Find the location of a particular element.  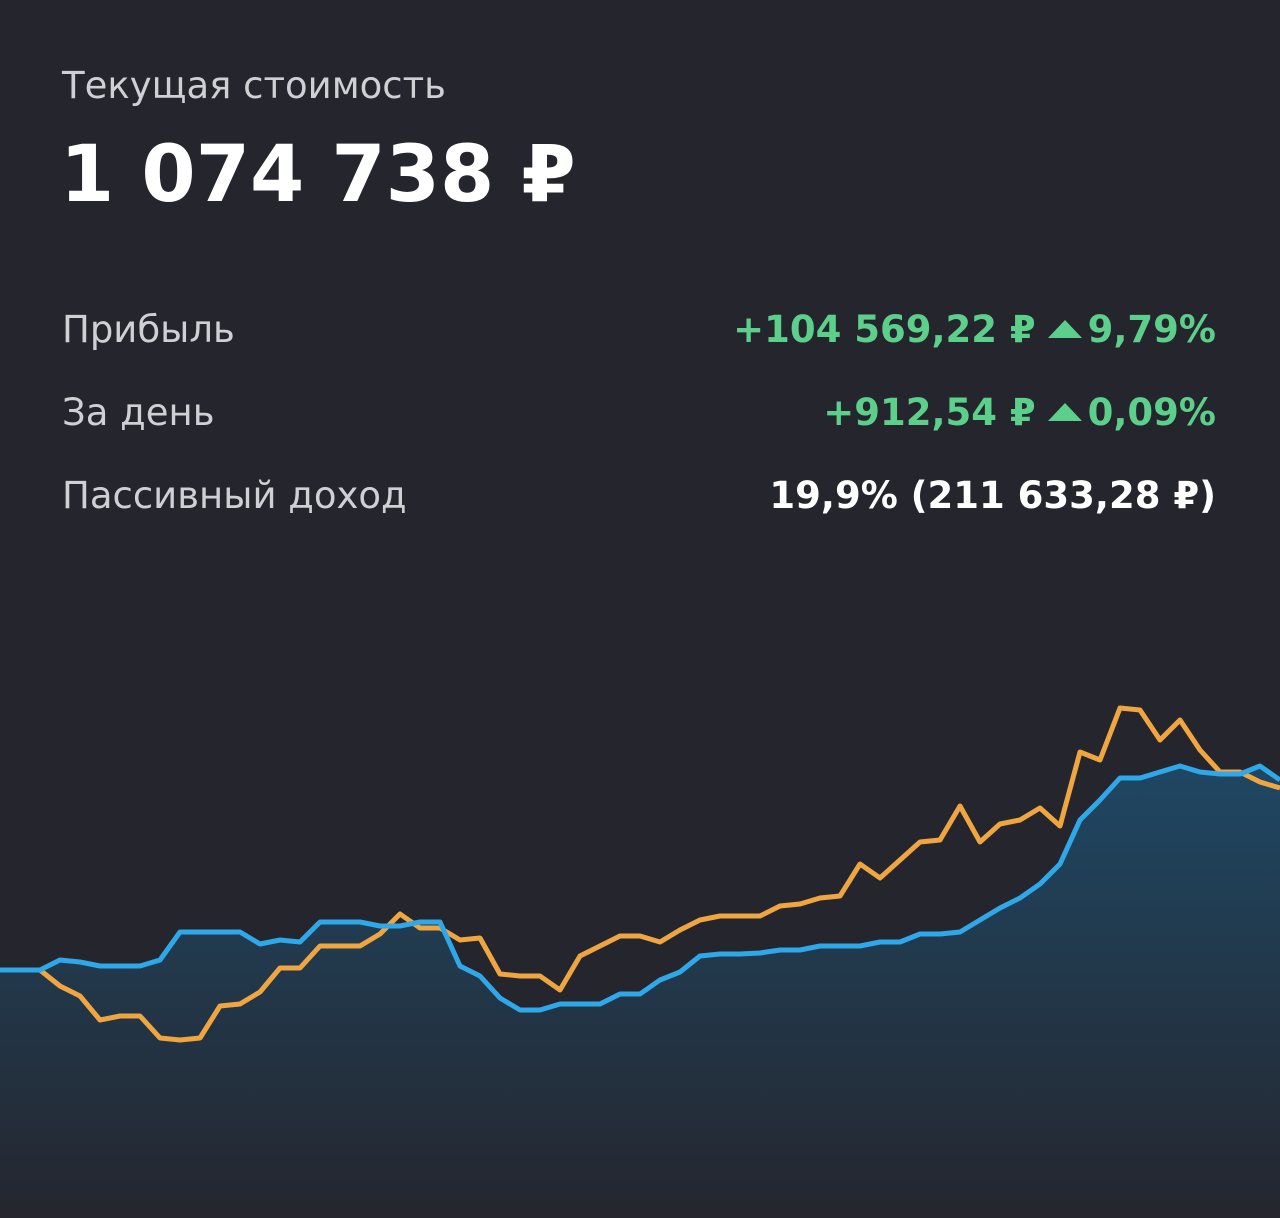

row-label: За день is located at coordinates (138, 412).